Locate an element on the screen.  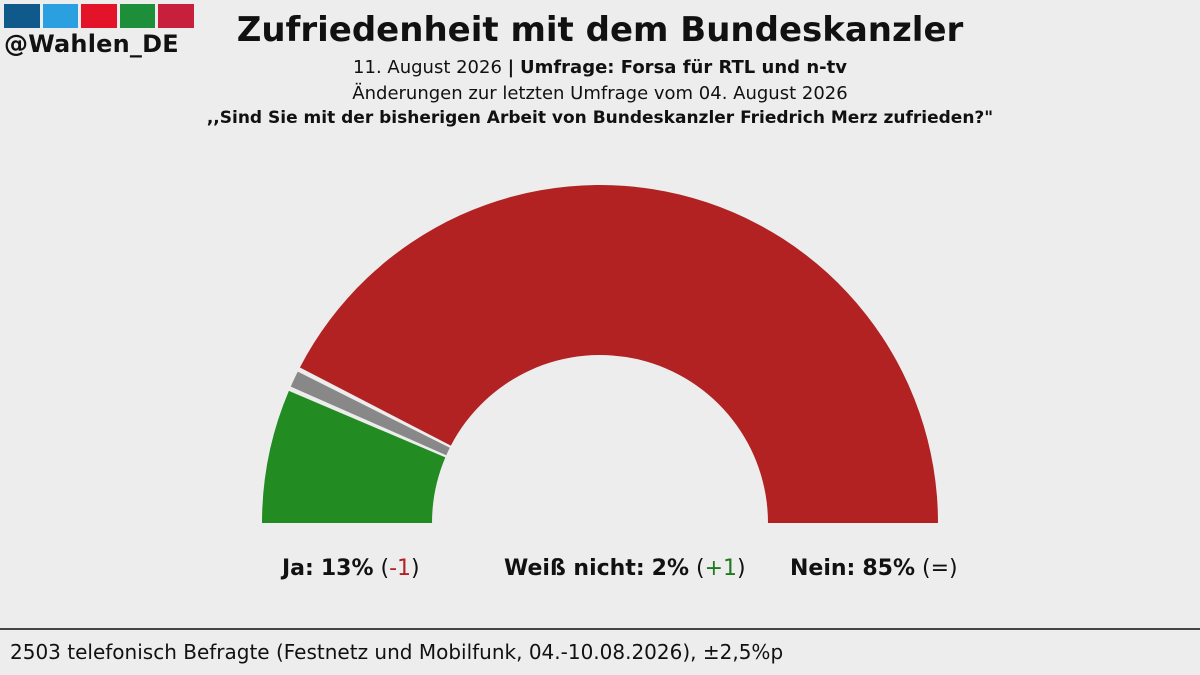
label-ja: Ja: 13% (-1) is located at coordinates (351, 568).